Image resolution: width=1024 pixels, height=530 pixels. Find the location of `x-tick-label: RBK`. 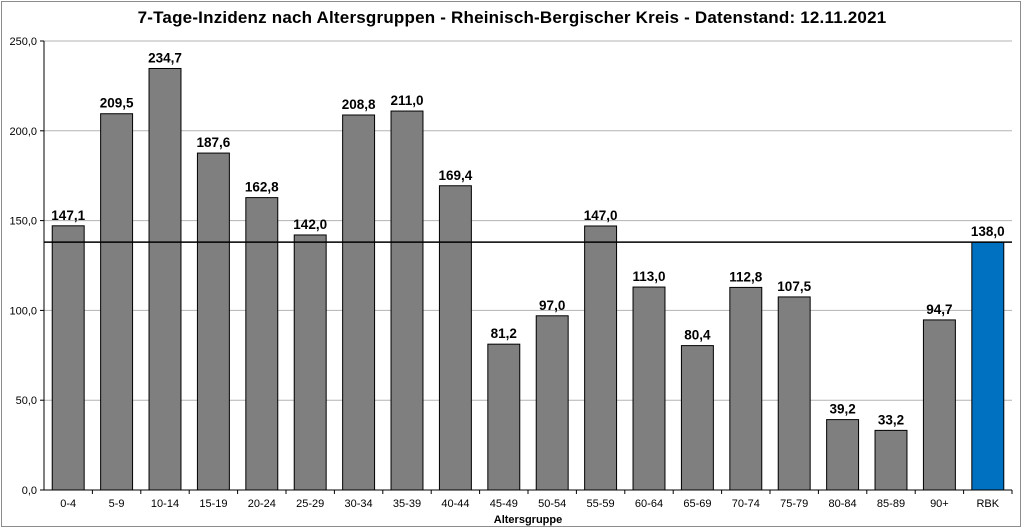

x-tick-label: RBK is located at coordinates (987, 504).